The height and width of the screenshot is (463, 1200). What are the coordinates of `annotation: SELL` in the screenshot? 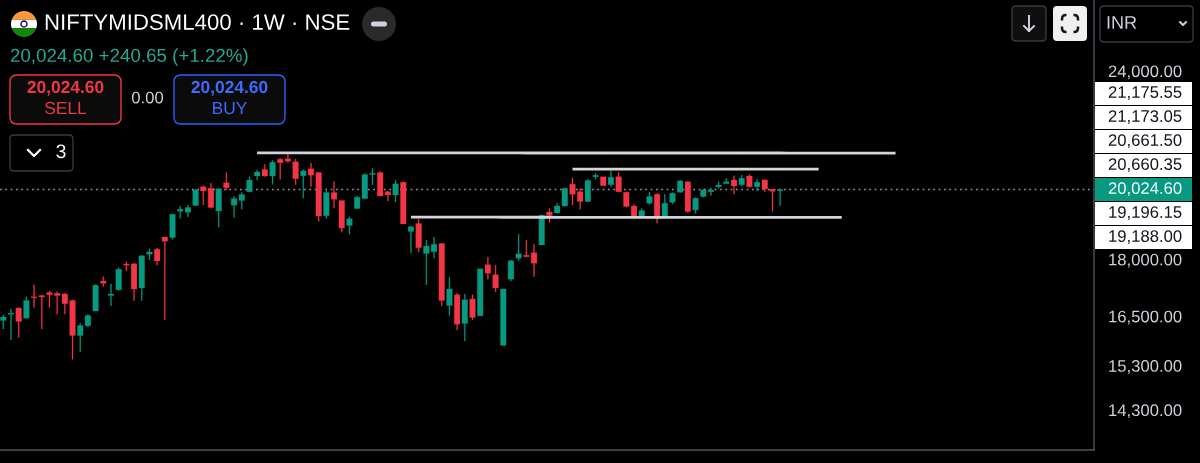 It's located at (66, 108).